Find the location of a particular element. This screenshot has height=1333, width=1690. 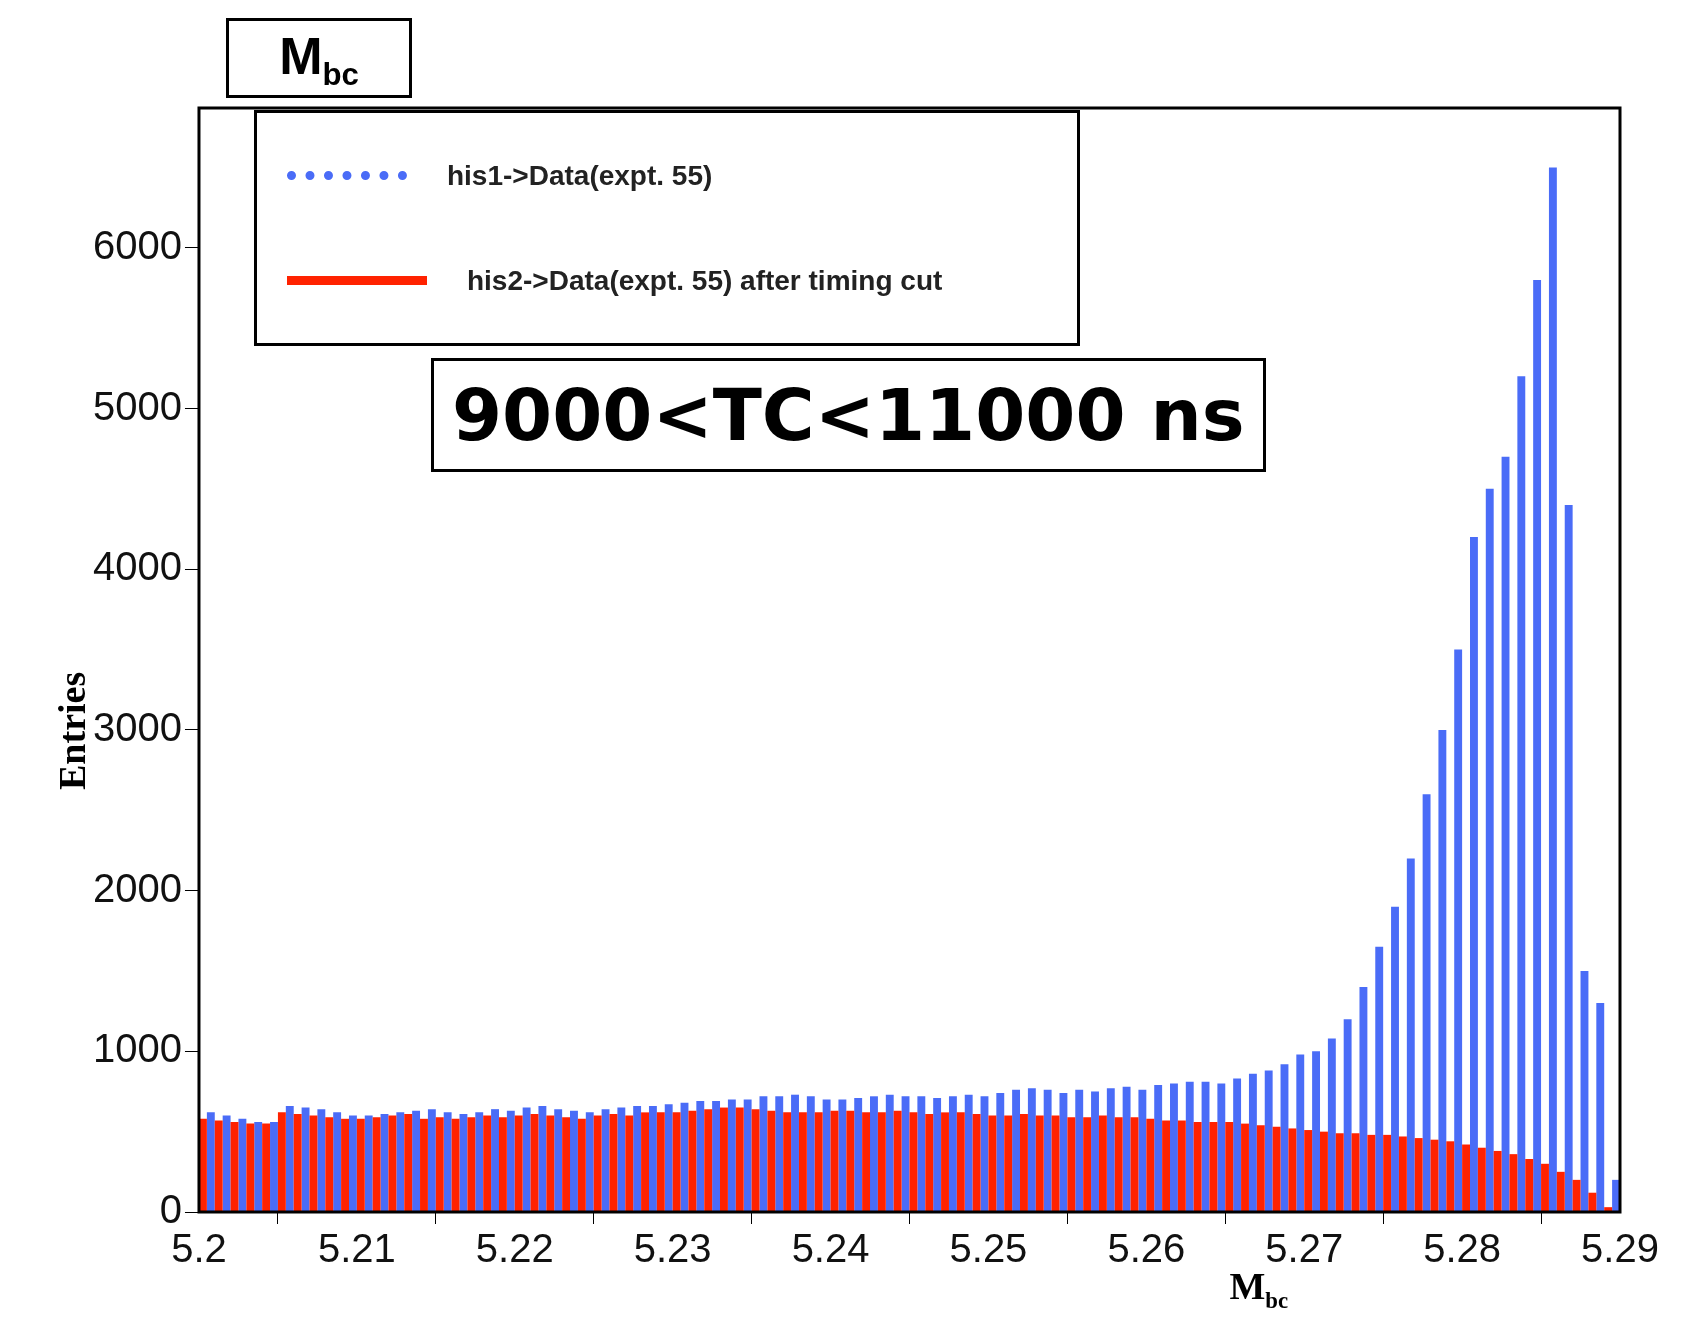

y-tick-label: 5000 is located at coordinates (137, 405).